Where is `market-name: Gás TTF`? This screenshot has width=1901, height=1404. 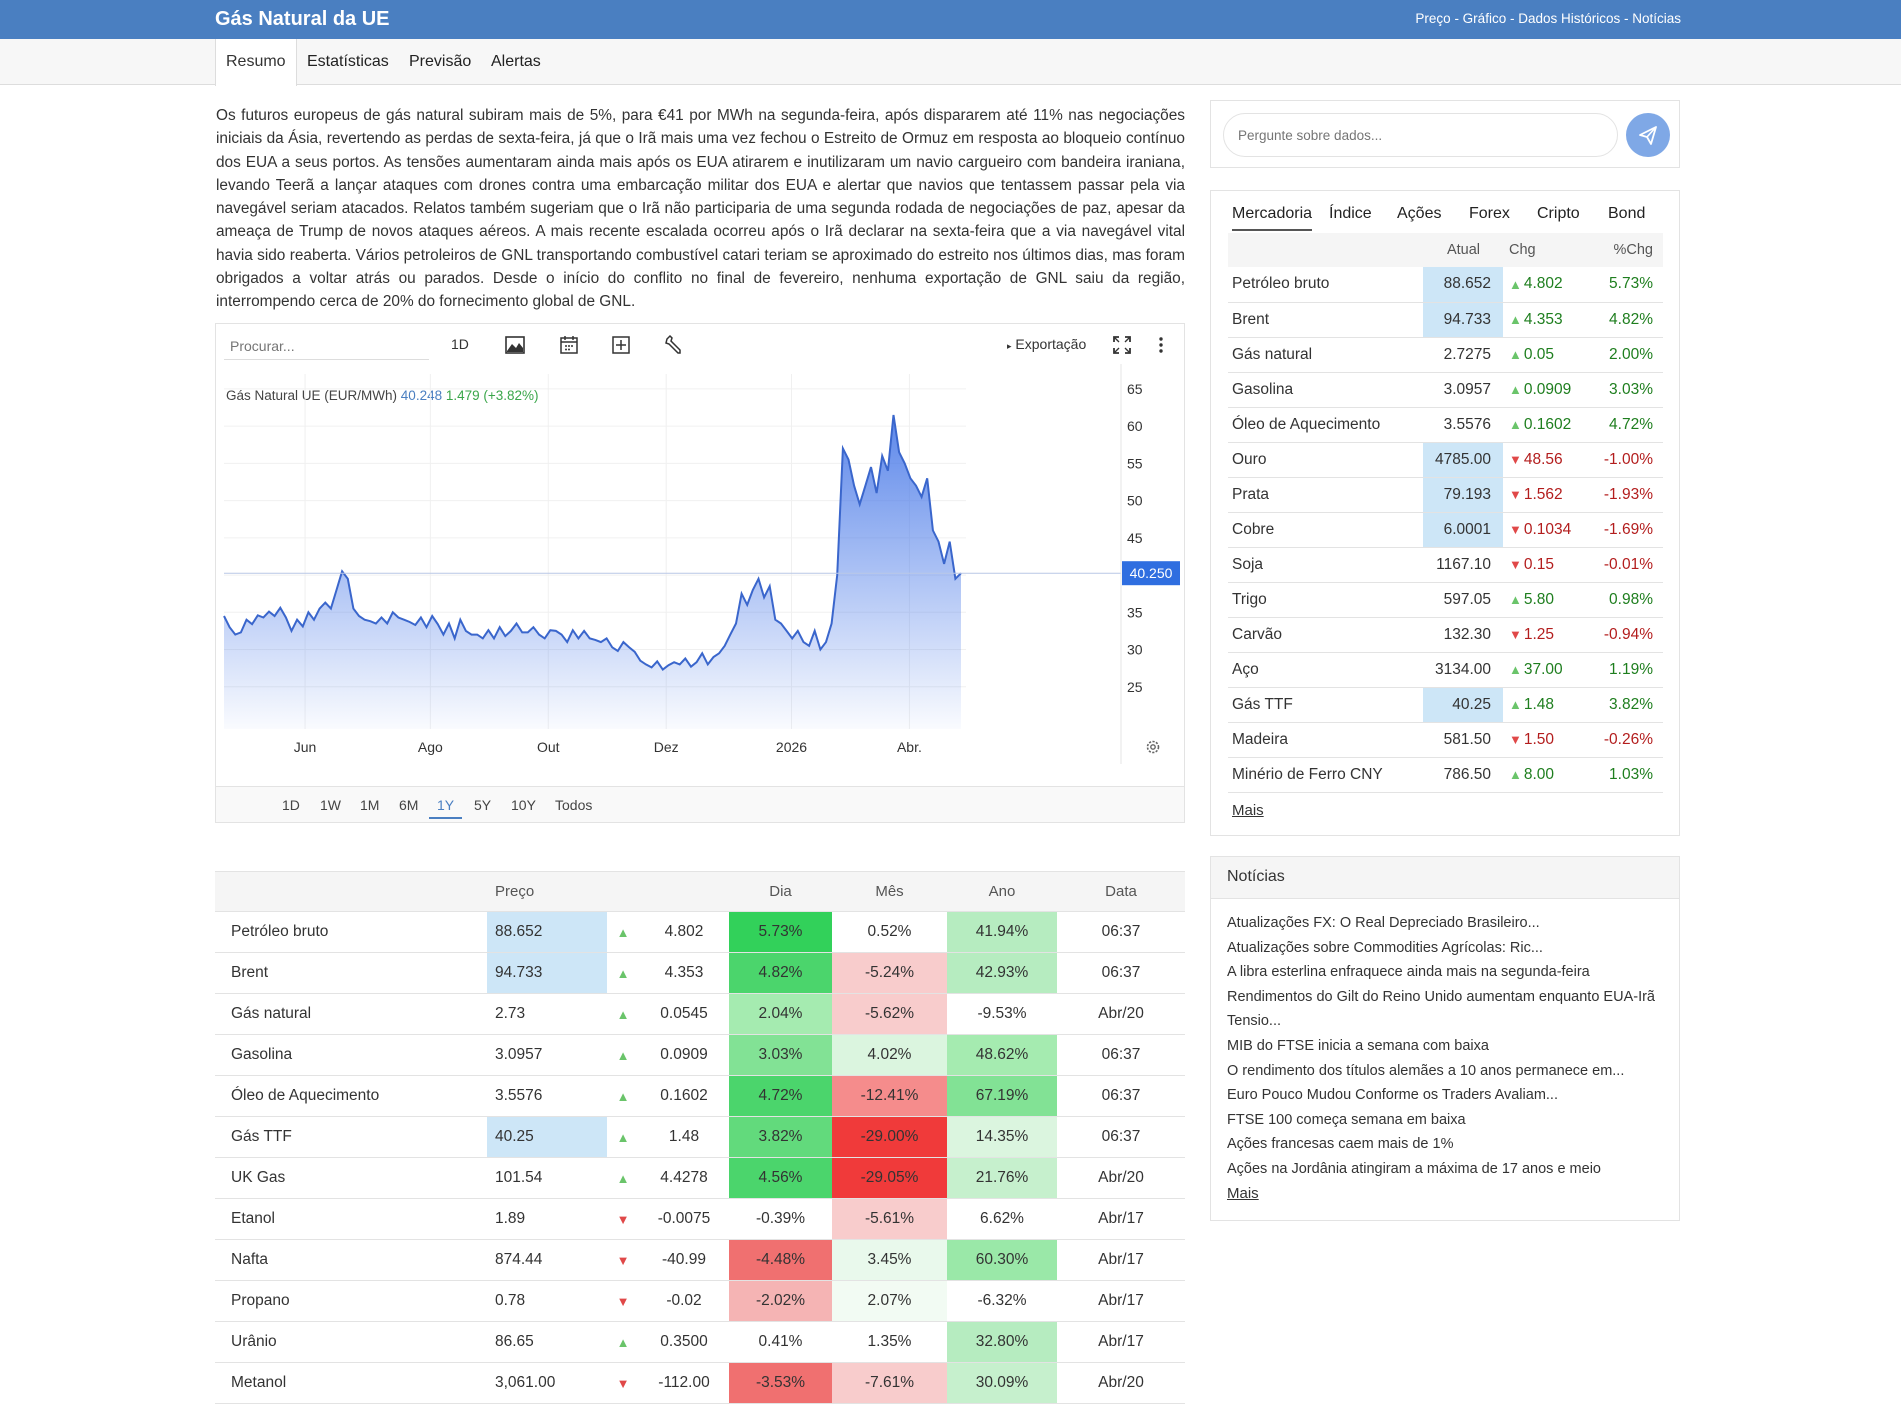
market-name: Gás TTF is located at coordinates (1325, 705).